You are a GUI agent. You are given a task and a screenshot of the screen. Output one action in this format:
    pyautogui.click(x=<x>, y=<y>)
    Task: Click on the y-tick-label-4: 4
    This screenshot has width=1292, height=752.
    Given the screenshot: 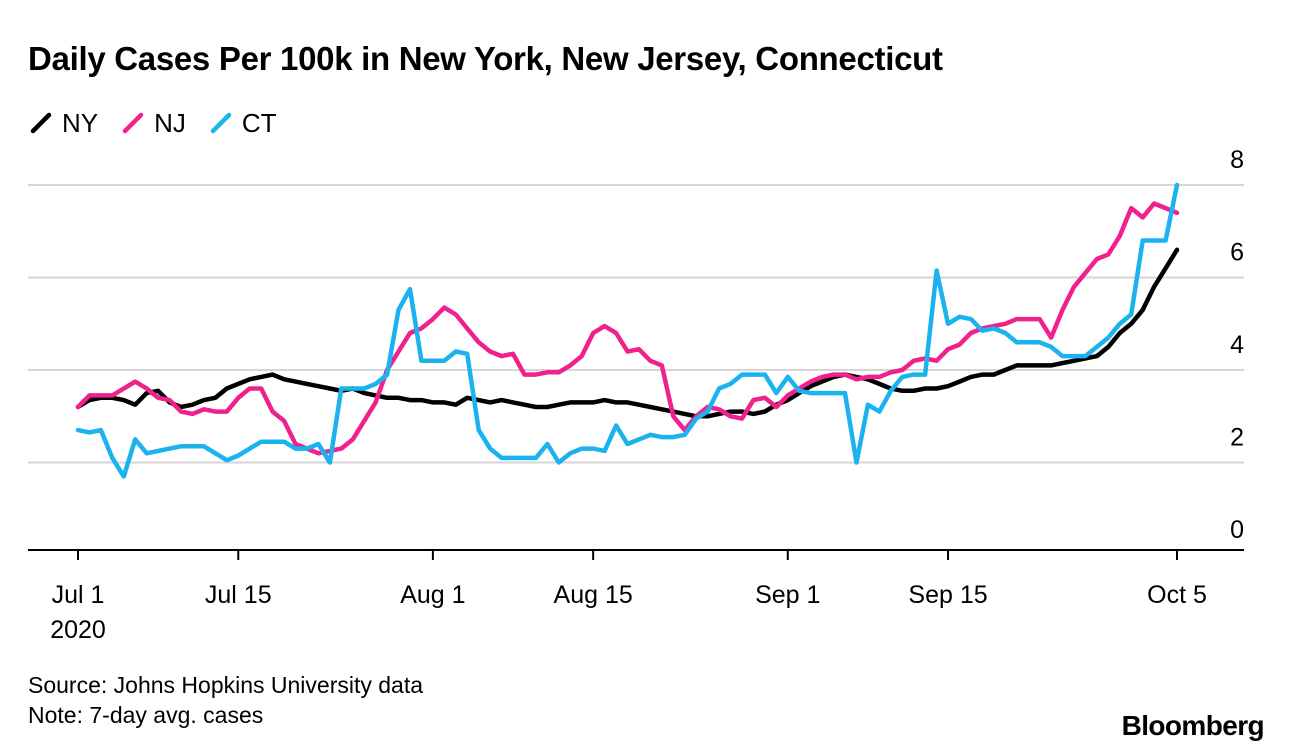 What is the action you would take?
    pyautogui.click(x=1237, y=345)
    